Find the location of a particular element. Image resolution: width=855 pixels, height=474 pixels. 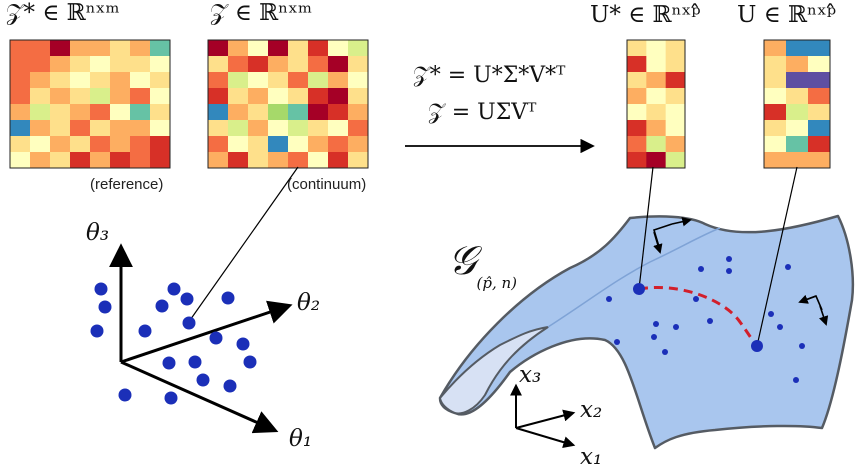

tangent-arrows-right is located at coordinates (813, 310).